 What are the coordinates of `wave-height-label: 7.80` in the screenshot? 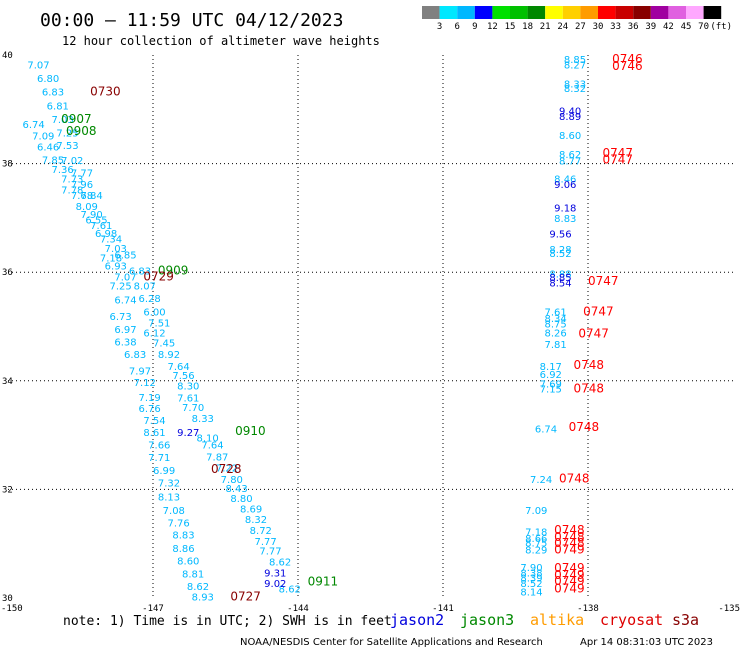 It's located at (232, 480).